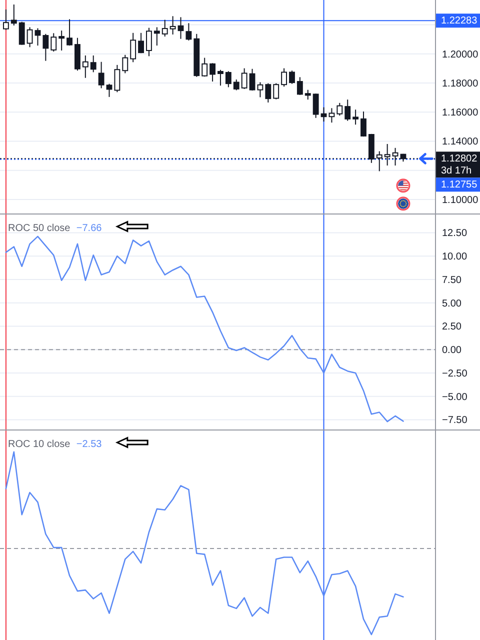 The width and height of the screenshot is (480, 640). What do you see at coordinates (89, 228) in the screenshot?
I see `annotation: −7.66` at bounding box center [89, 228].